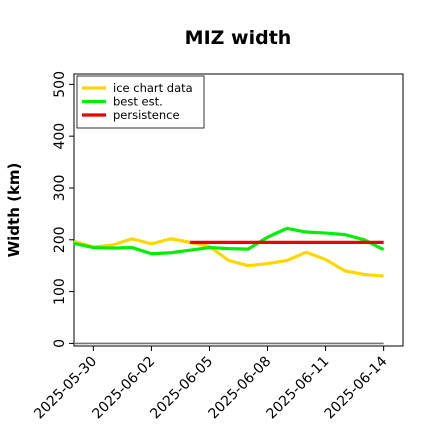  I want to click on series-line-ice-chart-data, so click(228, 257).